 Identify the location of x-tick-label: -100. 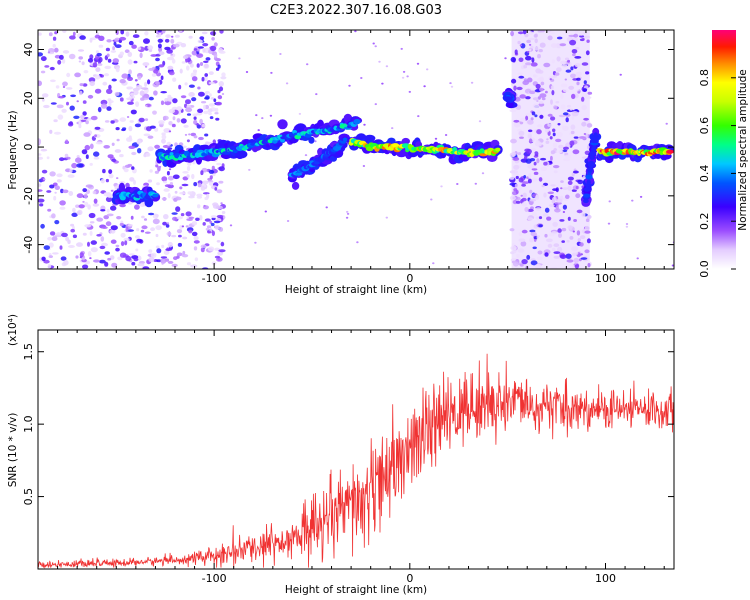
(214, 278).